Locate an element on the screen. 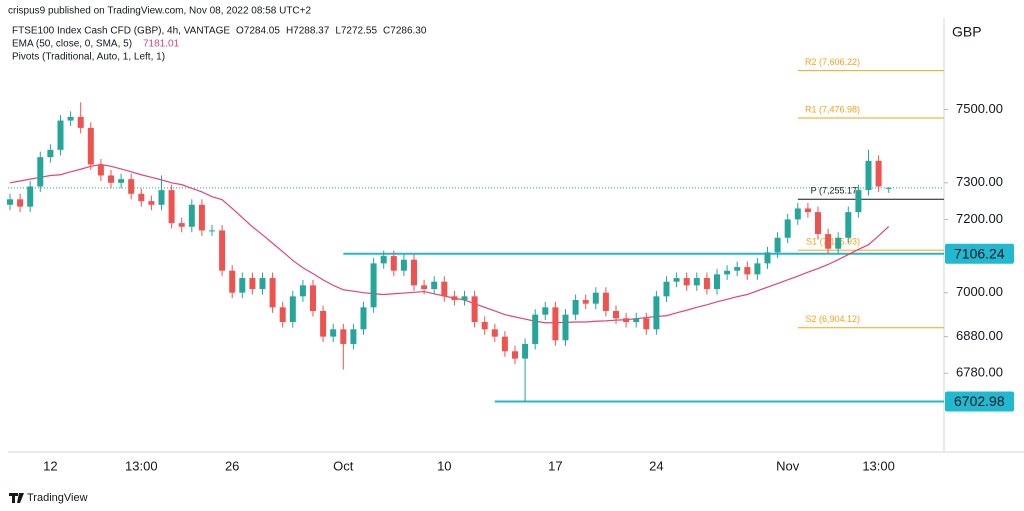 The image size is (1024, 511). y-tick-label: 7300.00 is located at coordinates (979, 181).